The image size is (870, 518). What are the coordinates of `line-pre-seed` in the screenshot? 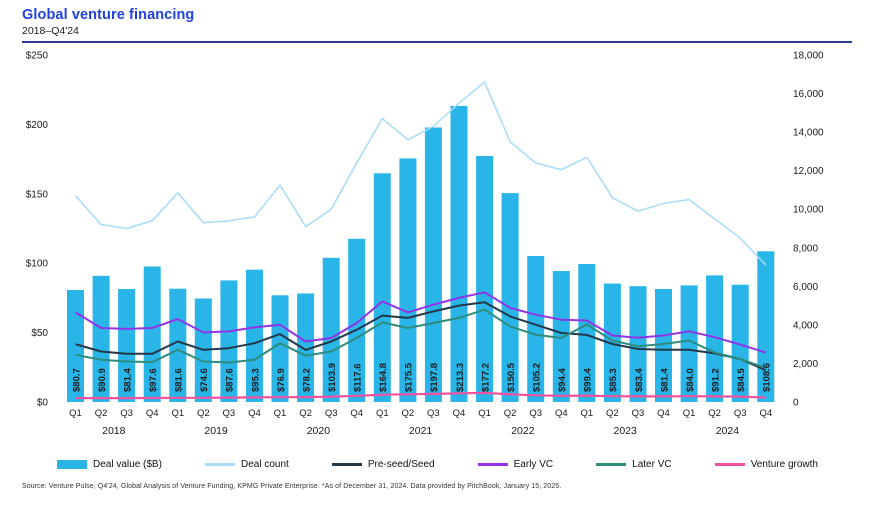 It's located at (421, 336).